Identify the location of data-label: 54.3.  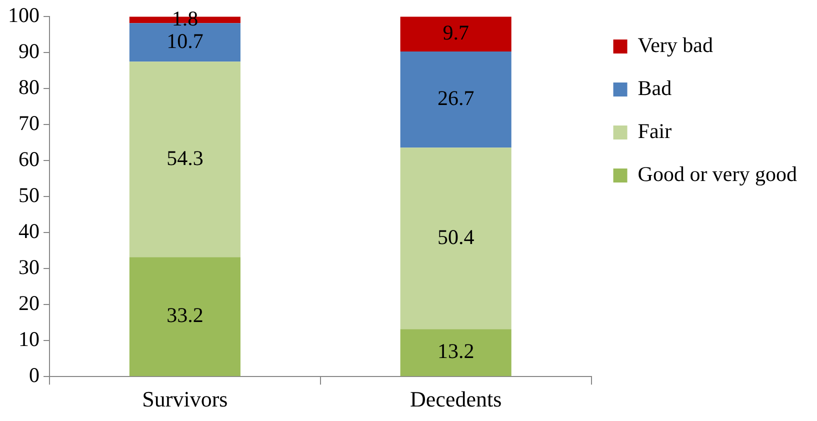
(185, 158).